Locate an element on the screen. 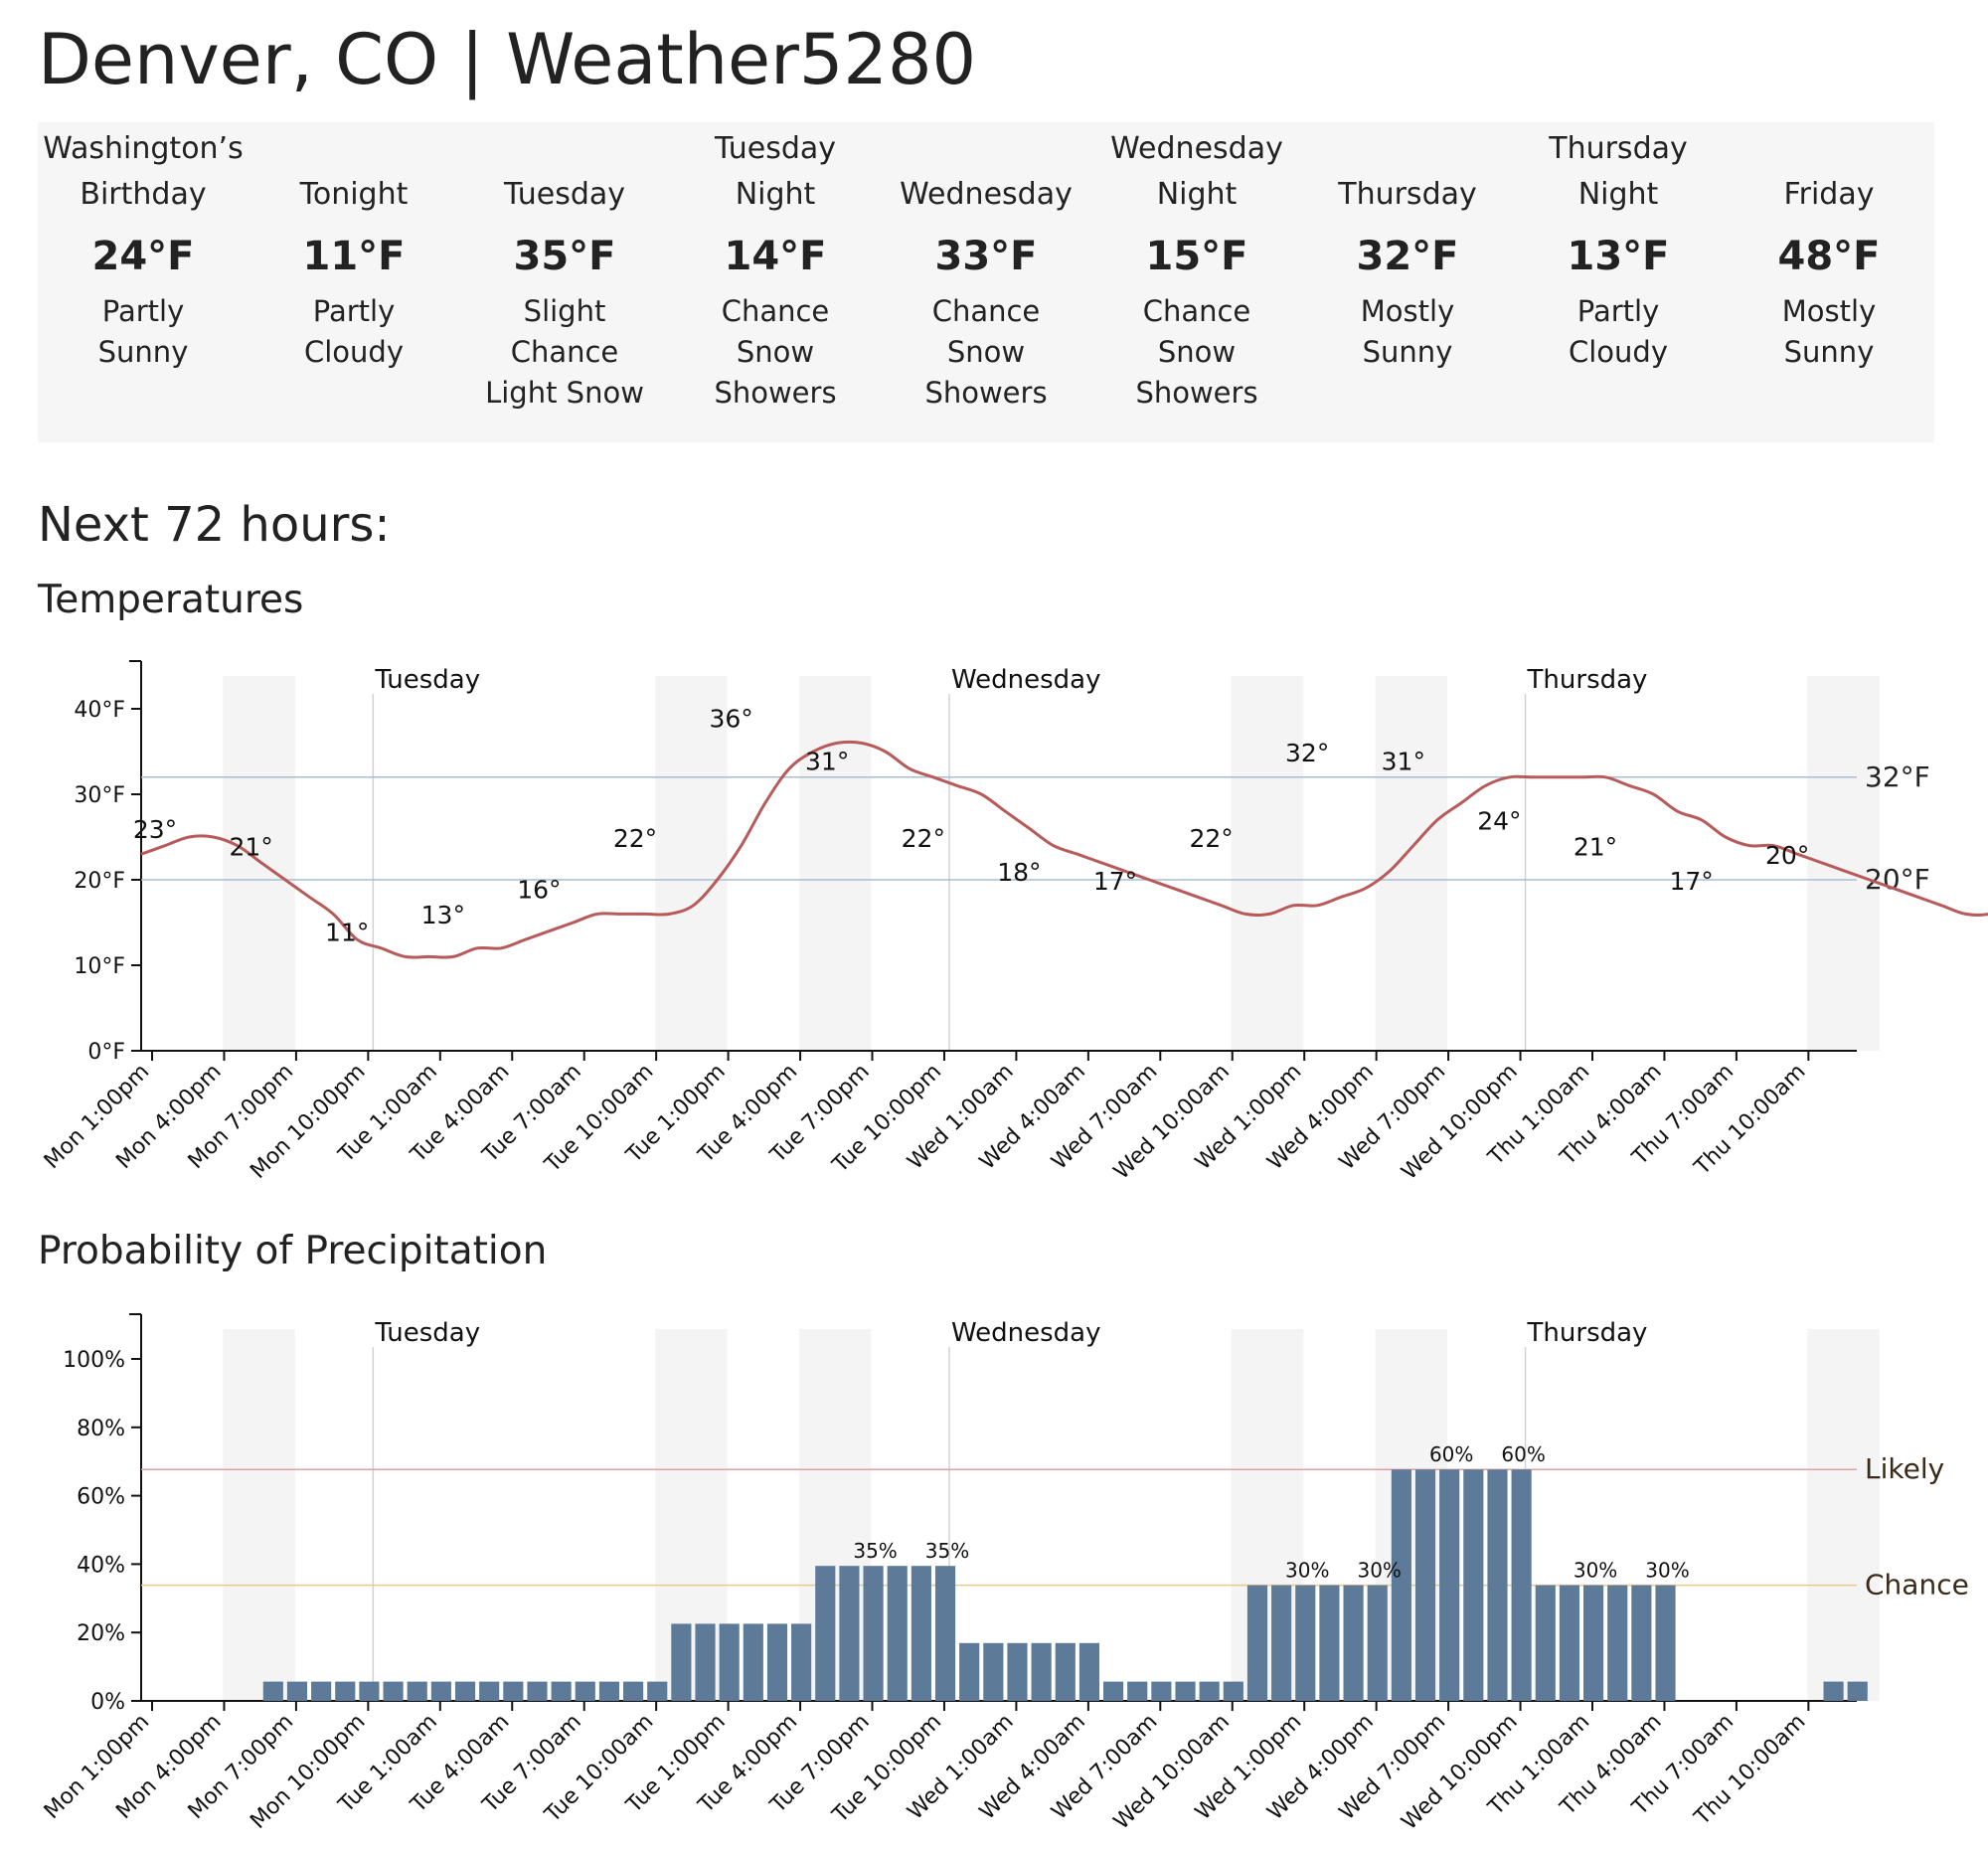 The image size is (1988, 1854). temperature-point-label: 18° is located at coordinates (1019, 872).